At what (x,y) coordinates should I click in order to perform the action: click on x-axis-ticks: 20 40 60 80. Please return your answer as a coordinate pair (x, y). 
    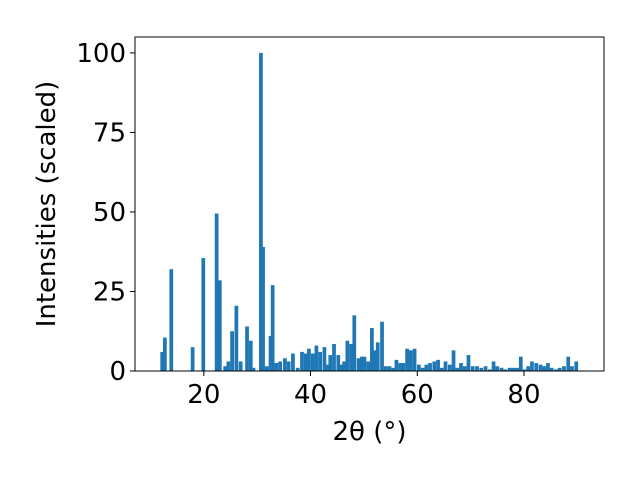
    Looking at the image, I should click on (364, 390).